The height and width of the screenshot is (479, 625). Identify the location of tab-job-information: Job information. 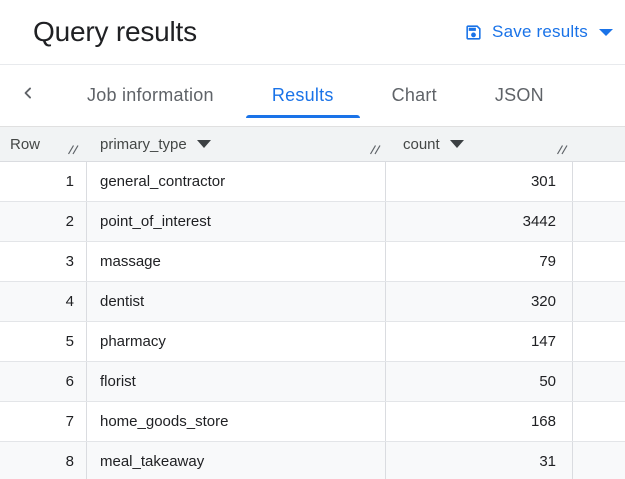
(150, 95).